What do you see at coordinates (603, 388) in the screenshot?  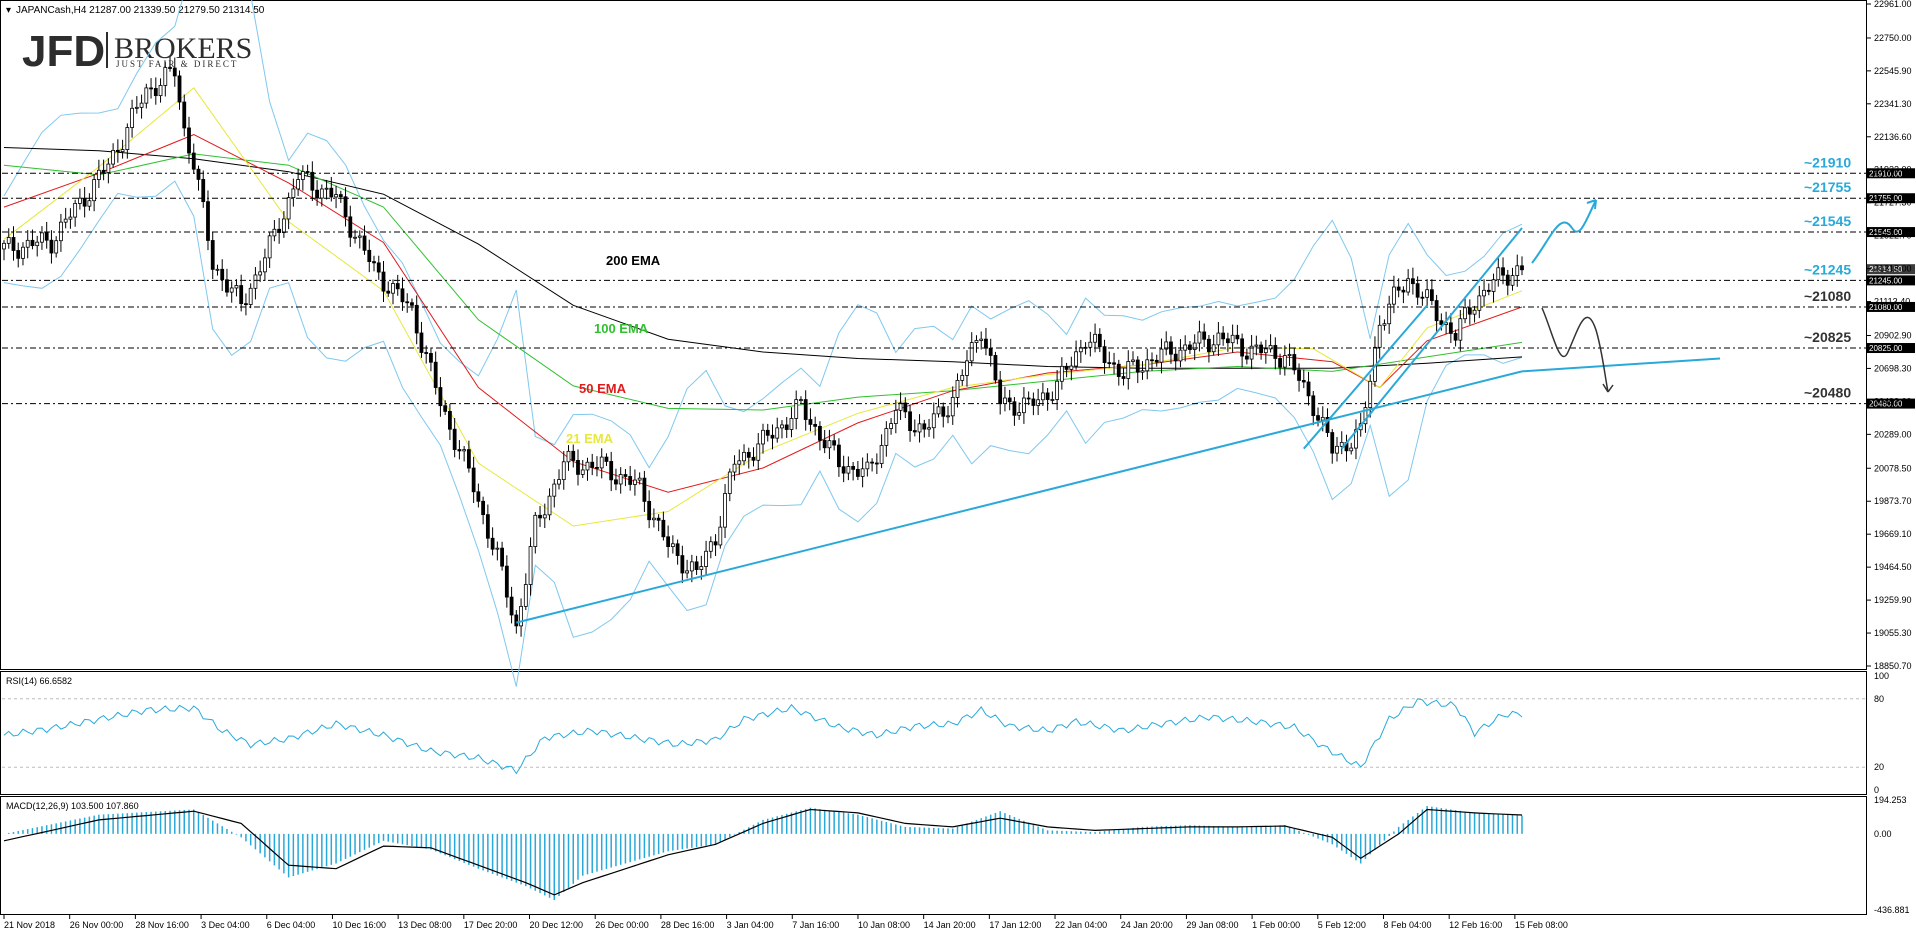 I see `ema-annotation: 50 EMA` at bounding box center [603, 388].